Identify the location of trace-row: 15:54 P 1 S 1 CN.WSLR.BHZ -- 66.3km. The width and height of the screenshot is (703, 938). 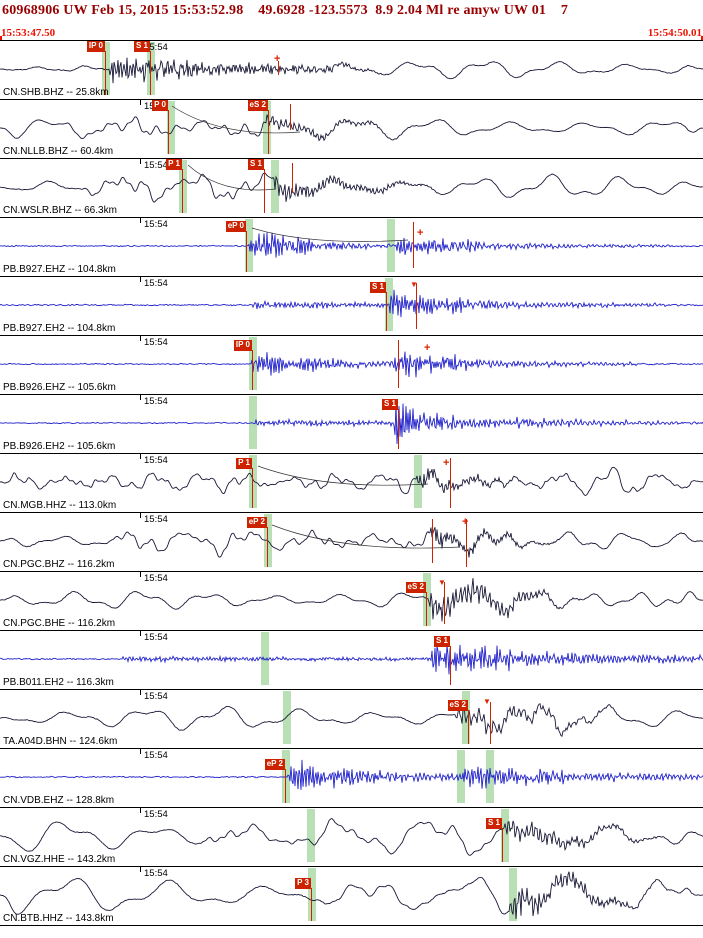
(351, 188).